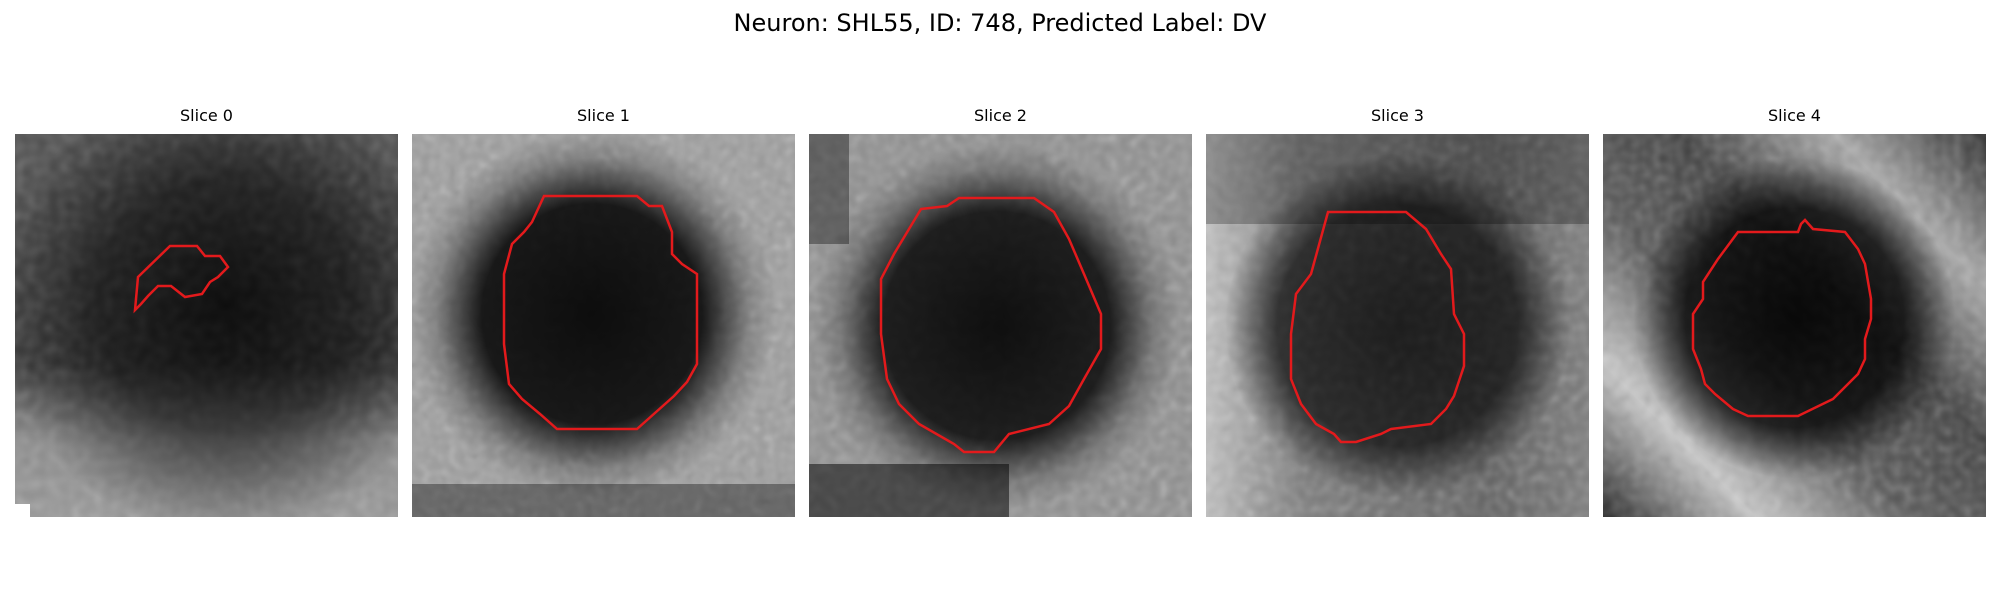 The image size is (2000, 600). I want to click on slice-title: Slice 4, so click(1794, 115).